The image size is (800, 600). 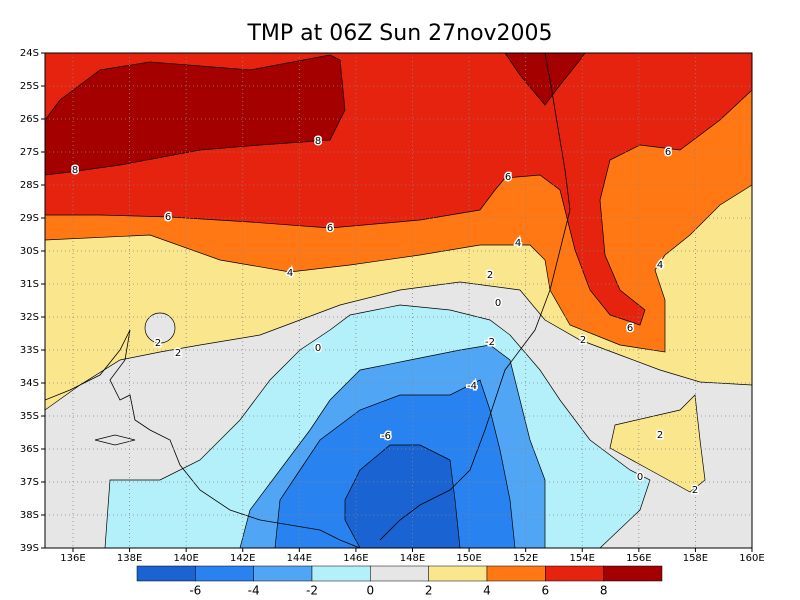 I want to click on lat-label: 35S, so click(x=29, y=416).